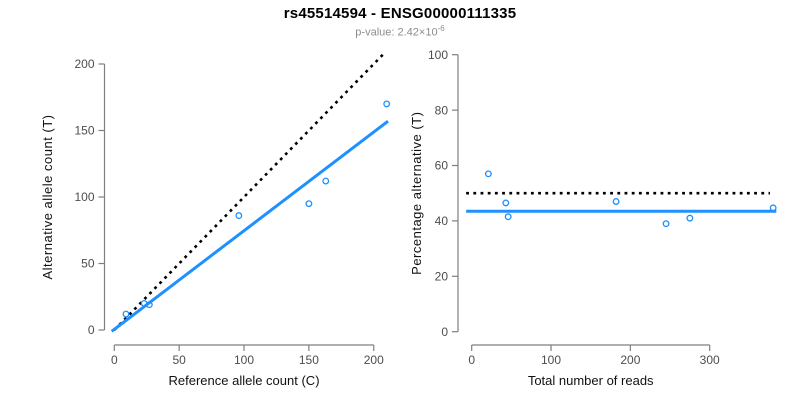 This screenshot has height=400, width=800. I want to click on left-y-tick-label: 200, so click(84, 64).